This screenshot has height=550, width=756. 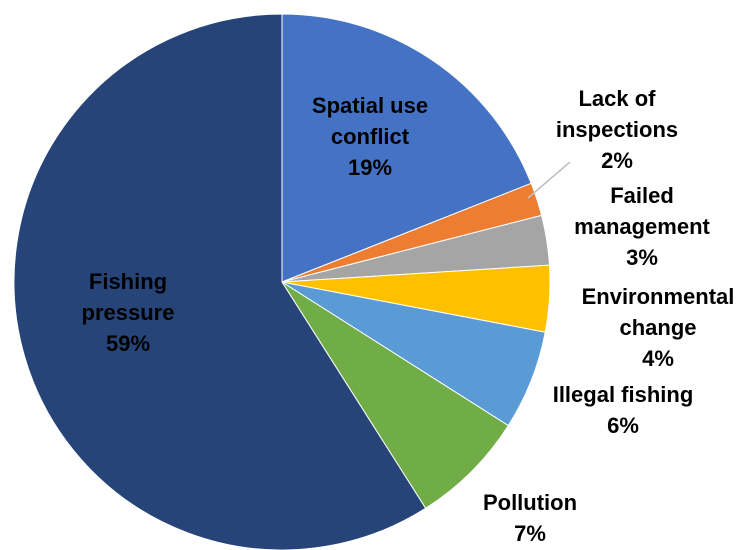 I want to click on slice-label-line: inspections, so click(x=617, y=129).